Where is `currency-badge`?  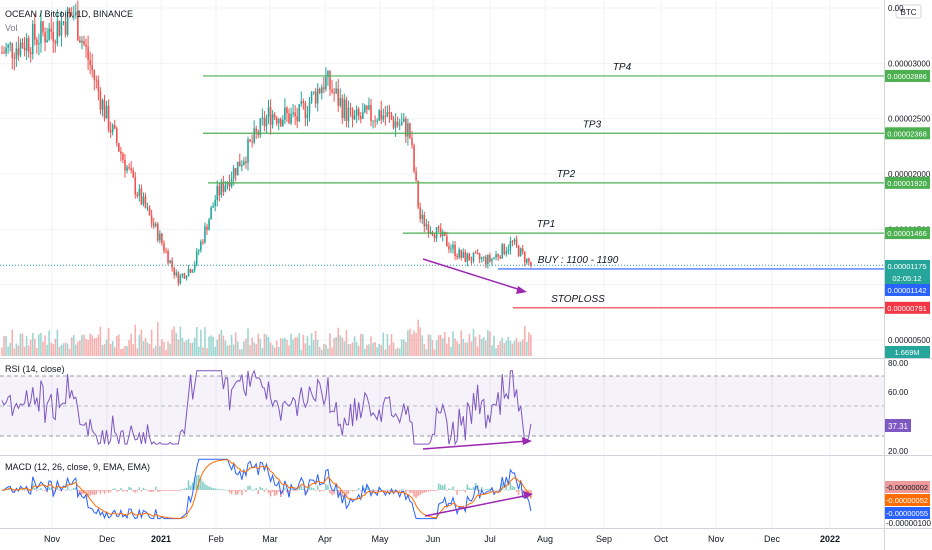 currency-badge is located at coordinates (908, 11).